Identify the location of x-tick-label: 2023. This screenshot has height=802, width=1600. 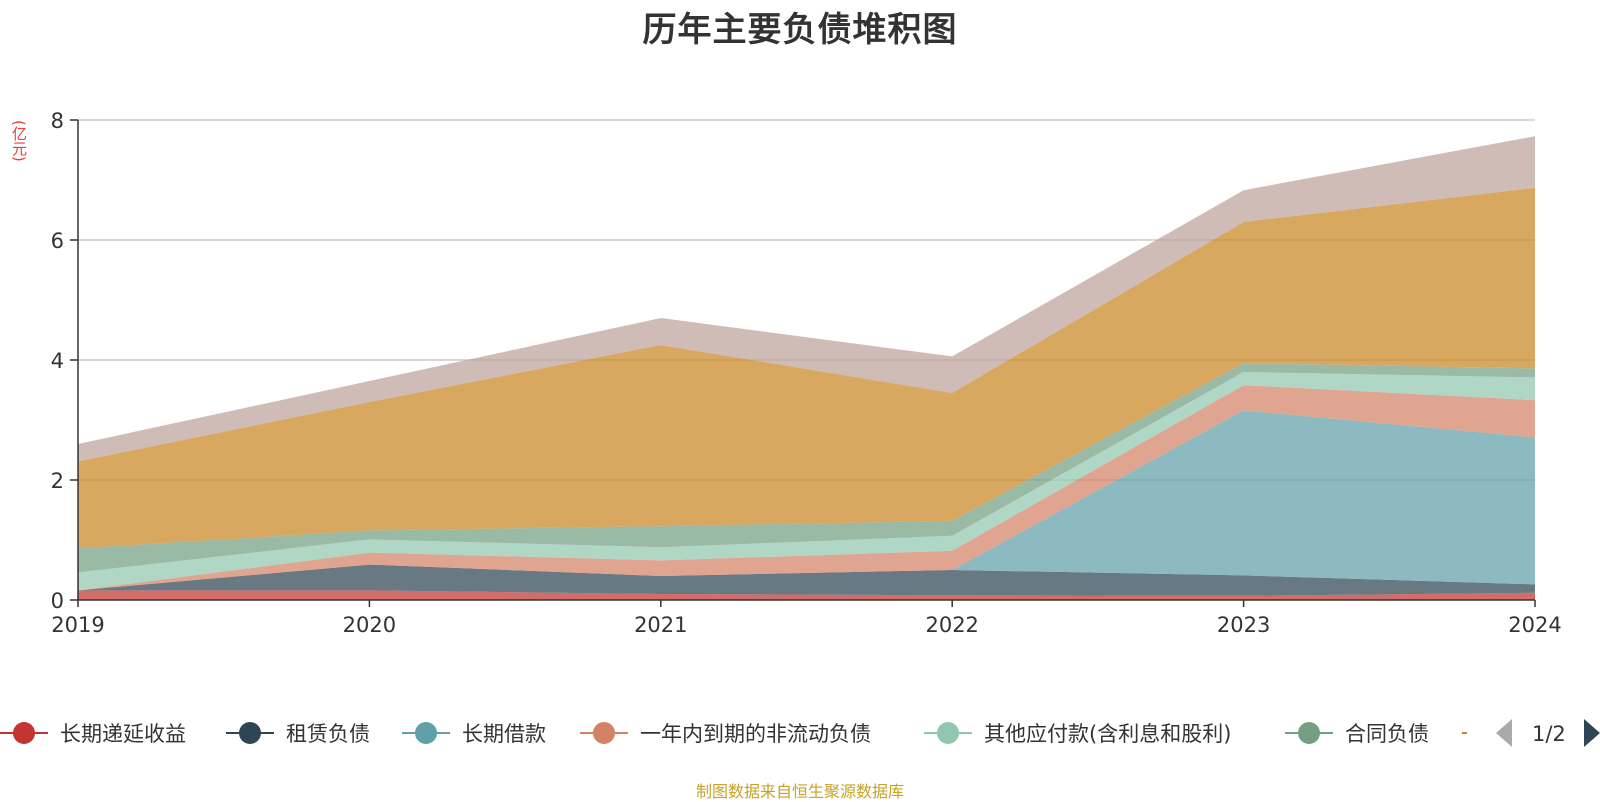
(1243, 625).